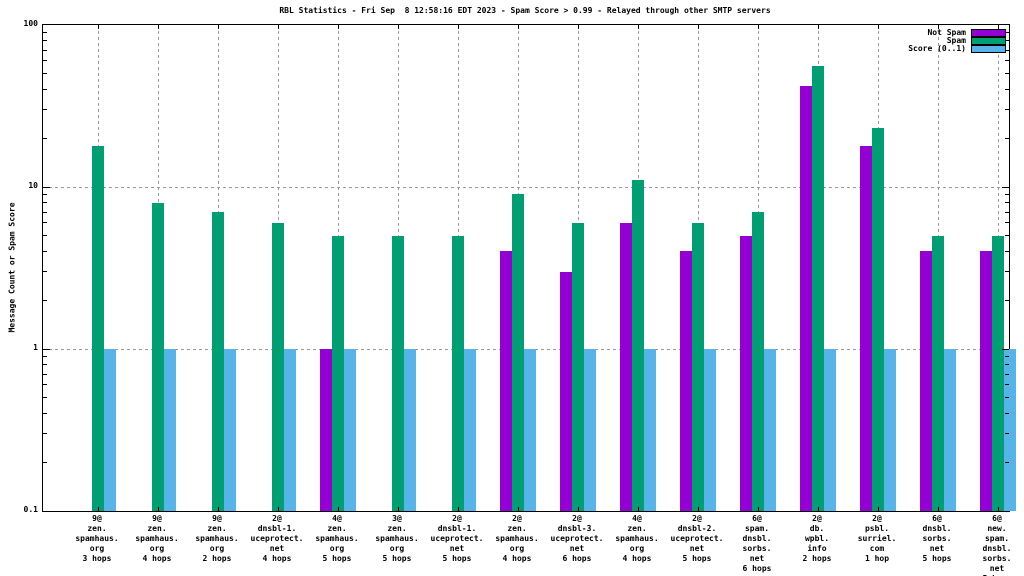 Image resolution: width=1024 pixels, height=576 pixels. I want to click on x-category-label: 6@ spam. dnsbl. sorbs. net 6 hops, so click(757, 543).